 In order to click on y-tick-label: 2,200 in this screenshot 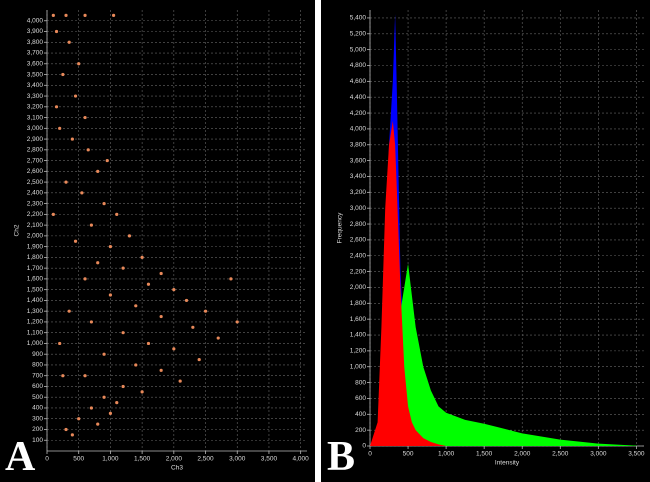, I will do `click(35, 214)`.